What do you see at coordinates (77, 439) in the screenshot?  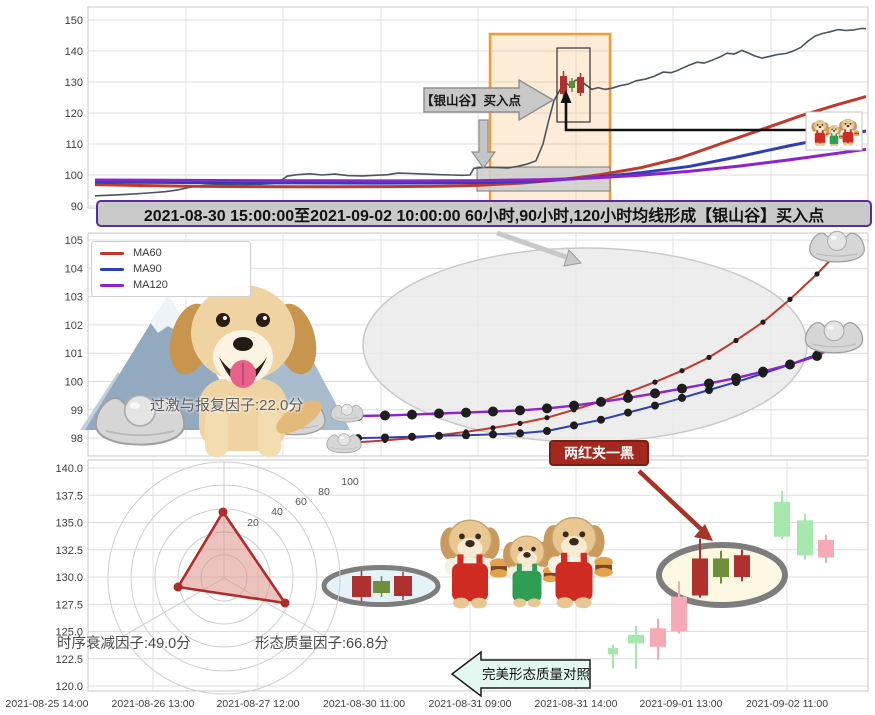 I see `y-tick-label: 98` at bounding box center [77, 439].